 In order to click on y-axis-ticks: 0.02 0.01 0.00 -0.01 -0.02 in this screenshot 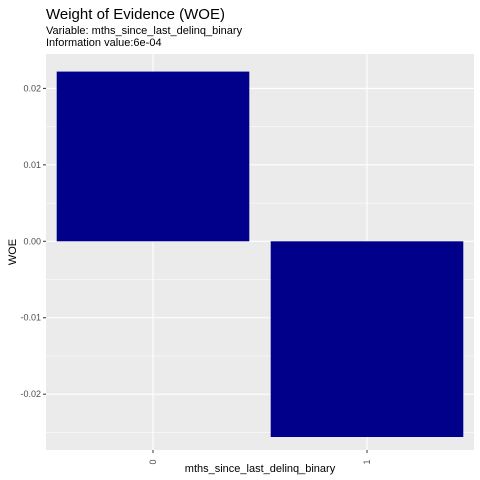, I will do `click(33, 241)`.